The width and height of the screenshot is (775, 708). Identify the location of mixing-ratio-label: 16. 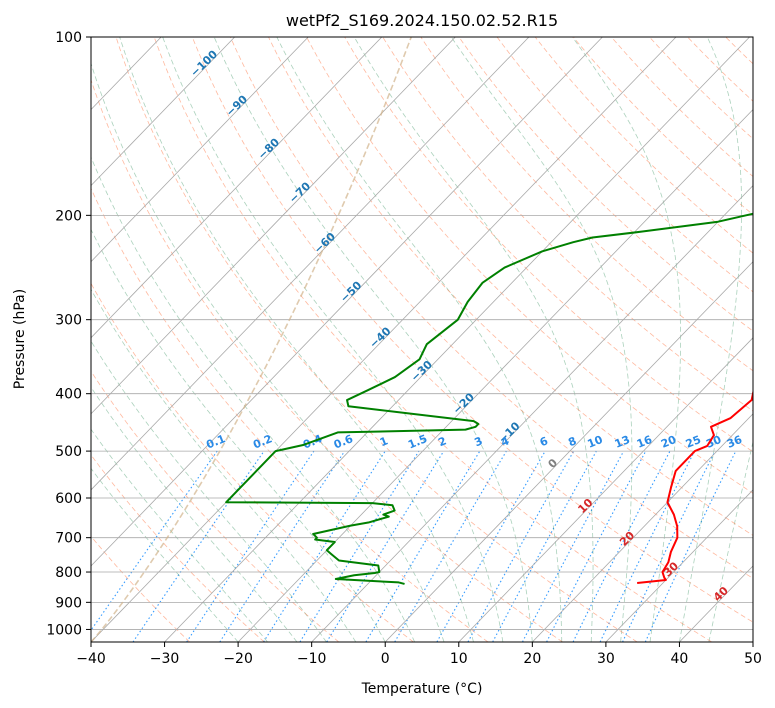
(644, 442).